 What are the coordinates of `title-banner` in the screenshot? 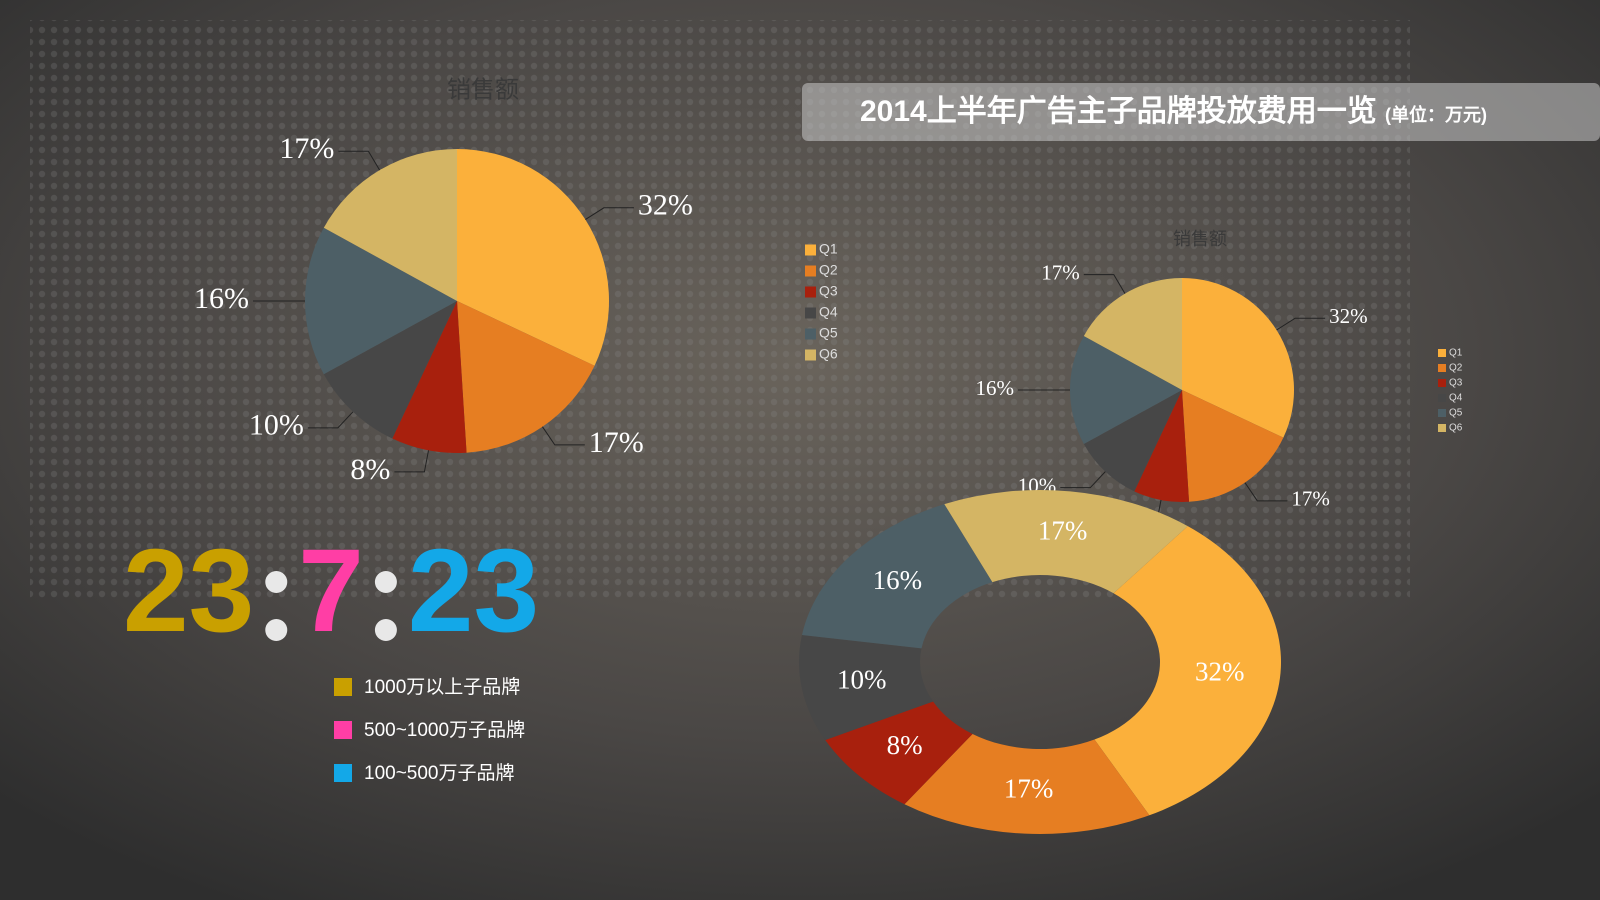 It's located at (1201, 112).